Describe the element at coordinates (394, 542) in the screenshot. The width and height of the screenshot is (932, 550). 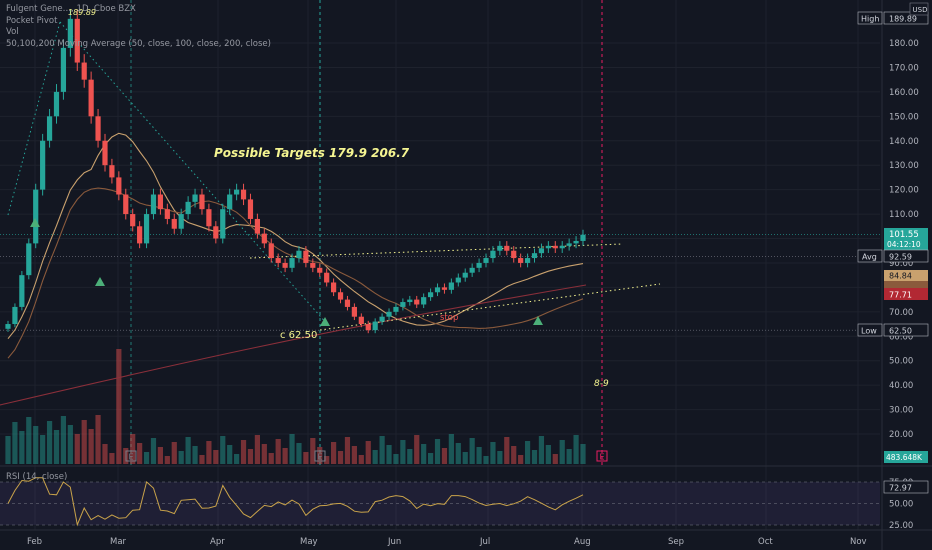
I see `time-tick-label: Jun` at that location.